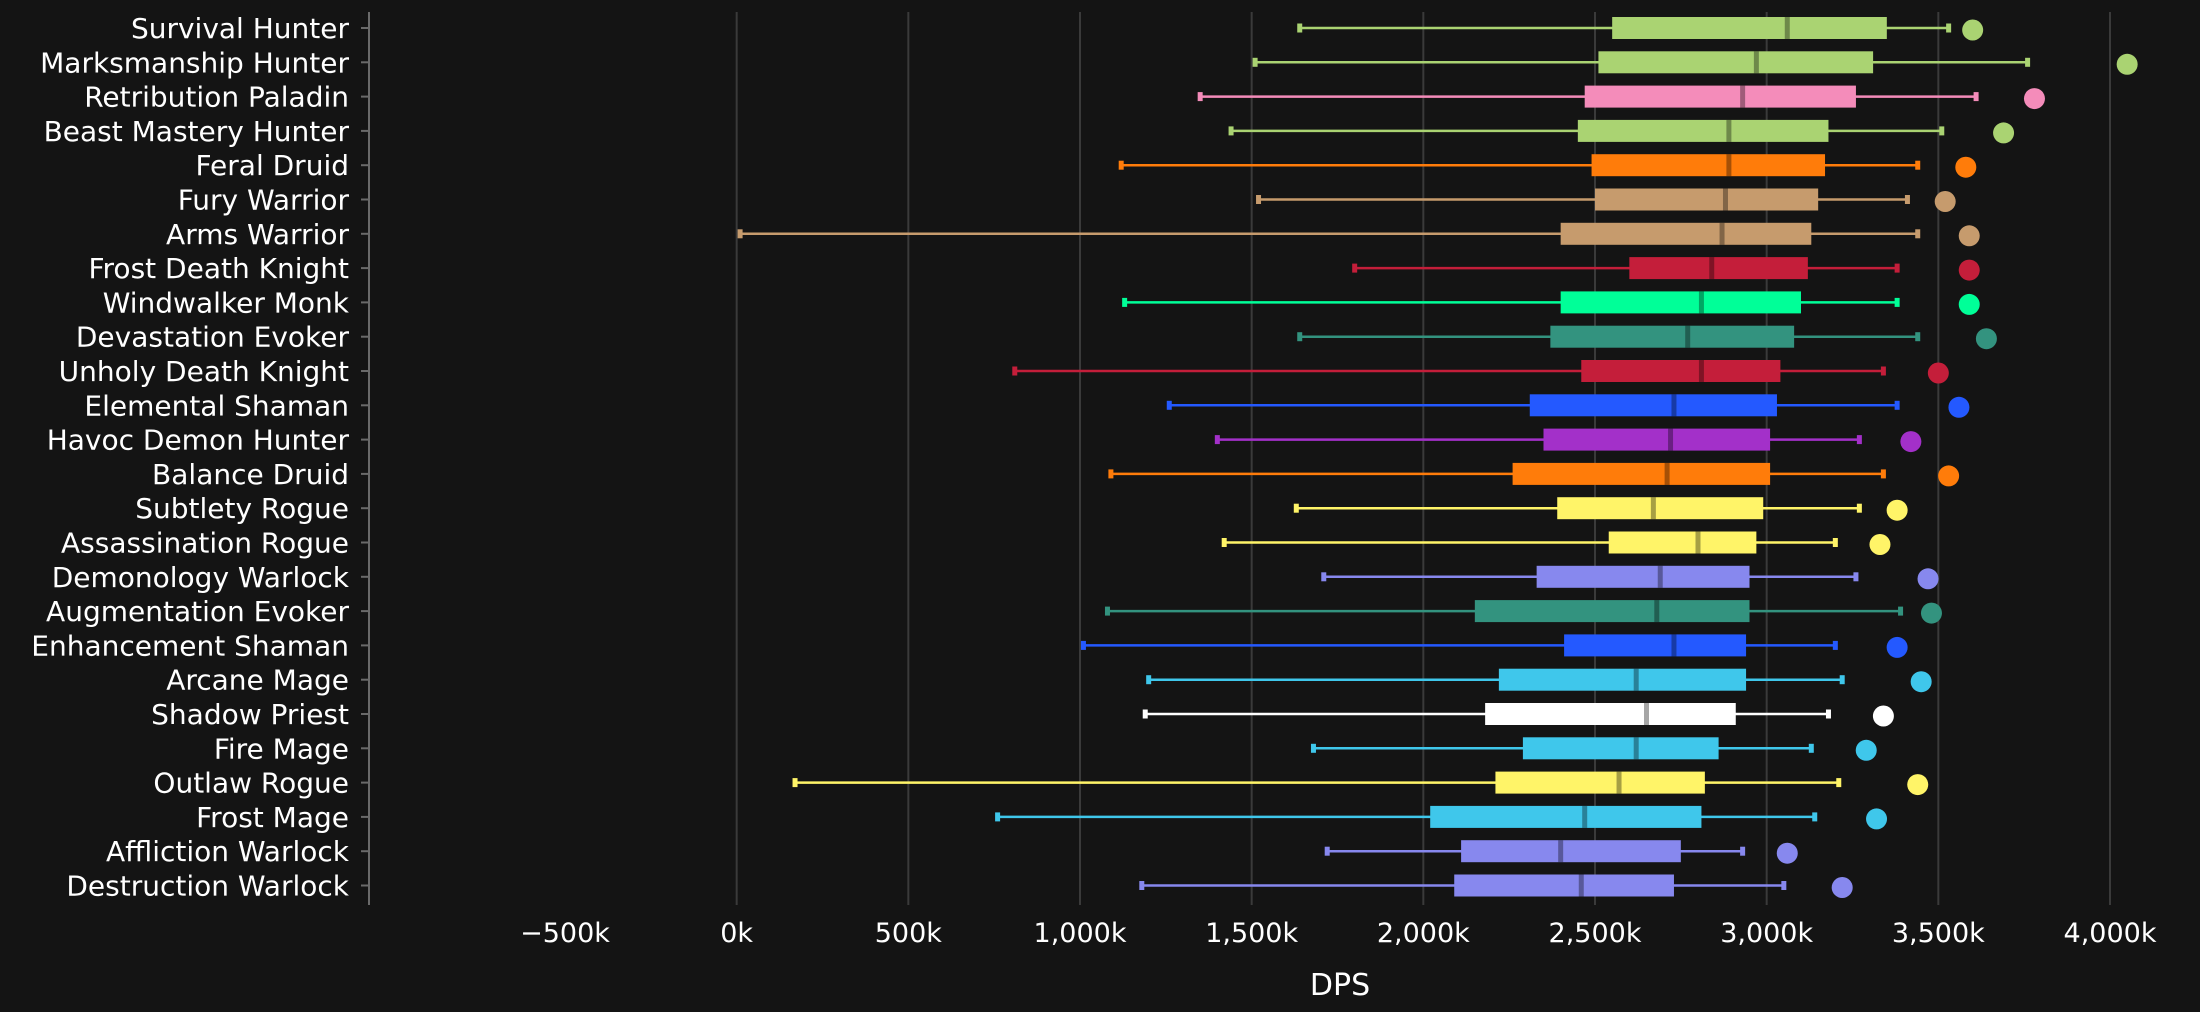 This screenshot has width=2200, height=1012. I want to click on category-label: Elemental Shaman, so click(216, 405).